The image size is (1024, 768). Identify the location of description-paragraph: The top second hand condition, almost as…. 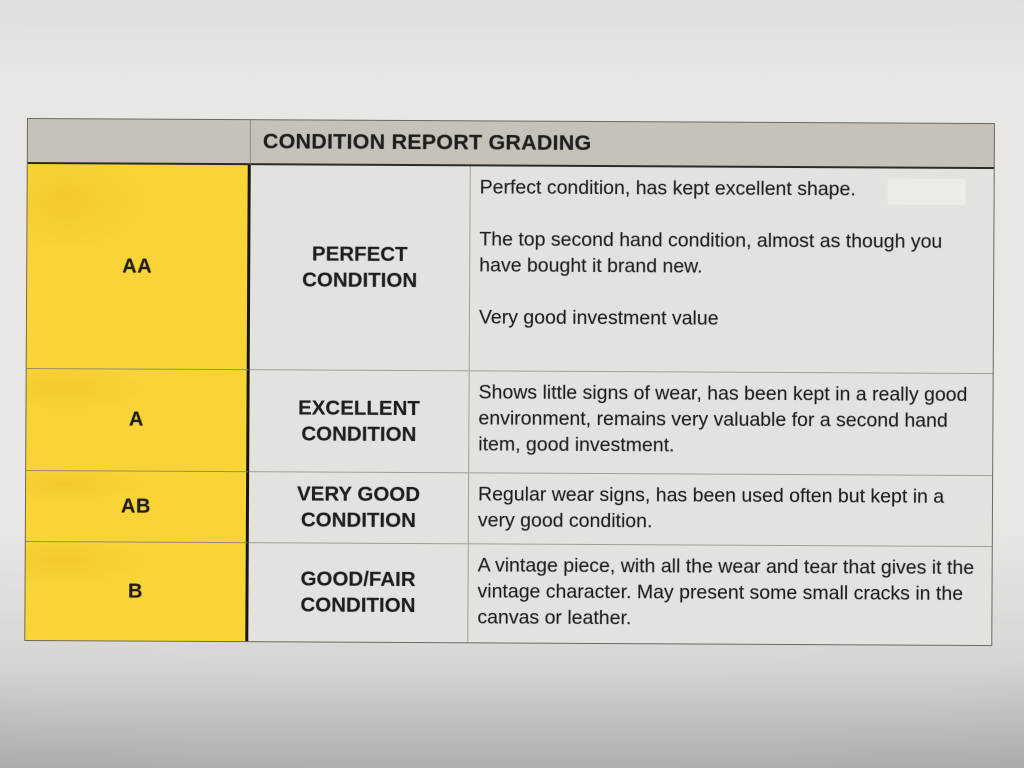
(711, 253).